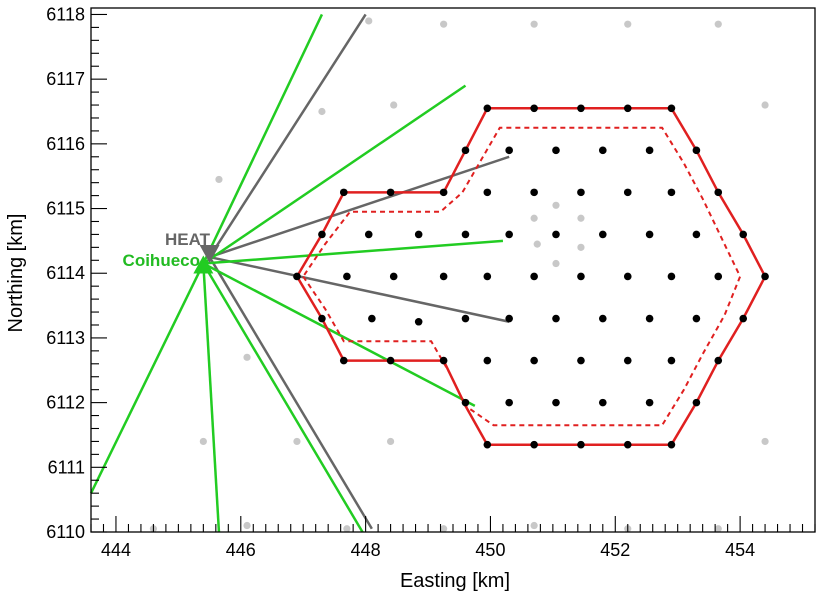  I want to click on y-axis-label: Northing [km], so click(16, 273).